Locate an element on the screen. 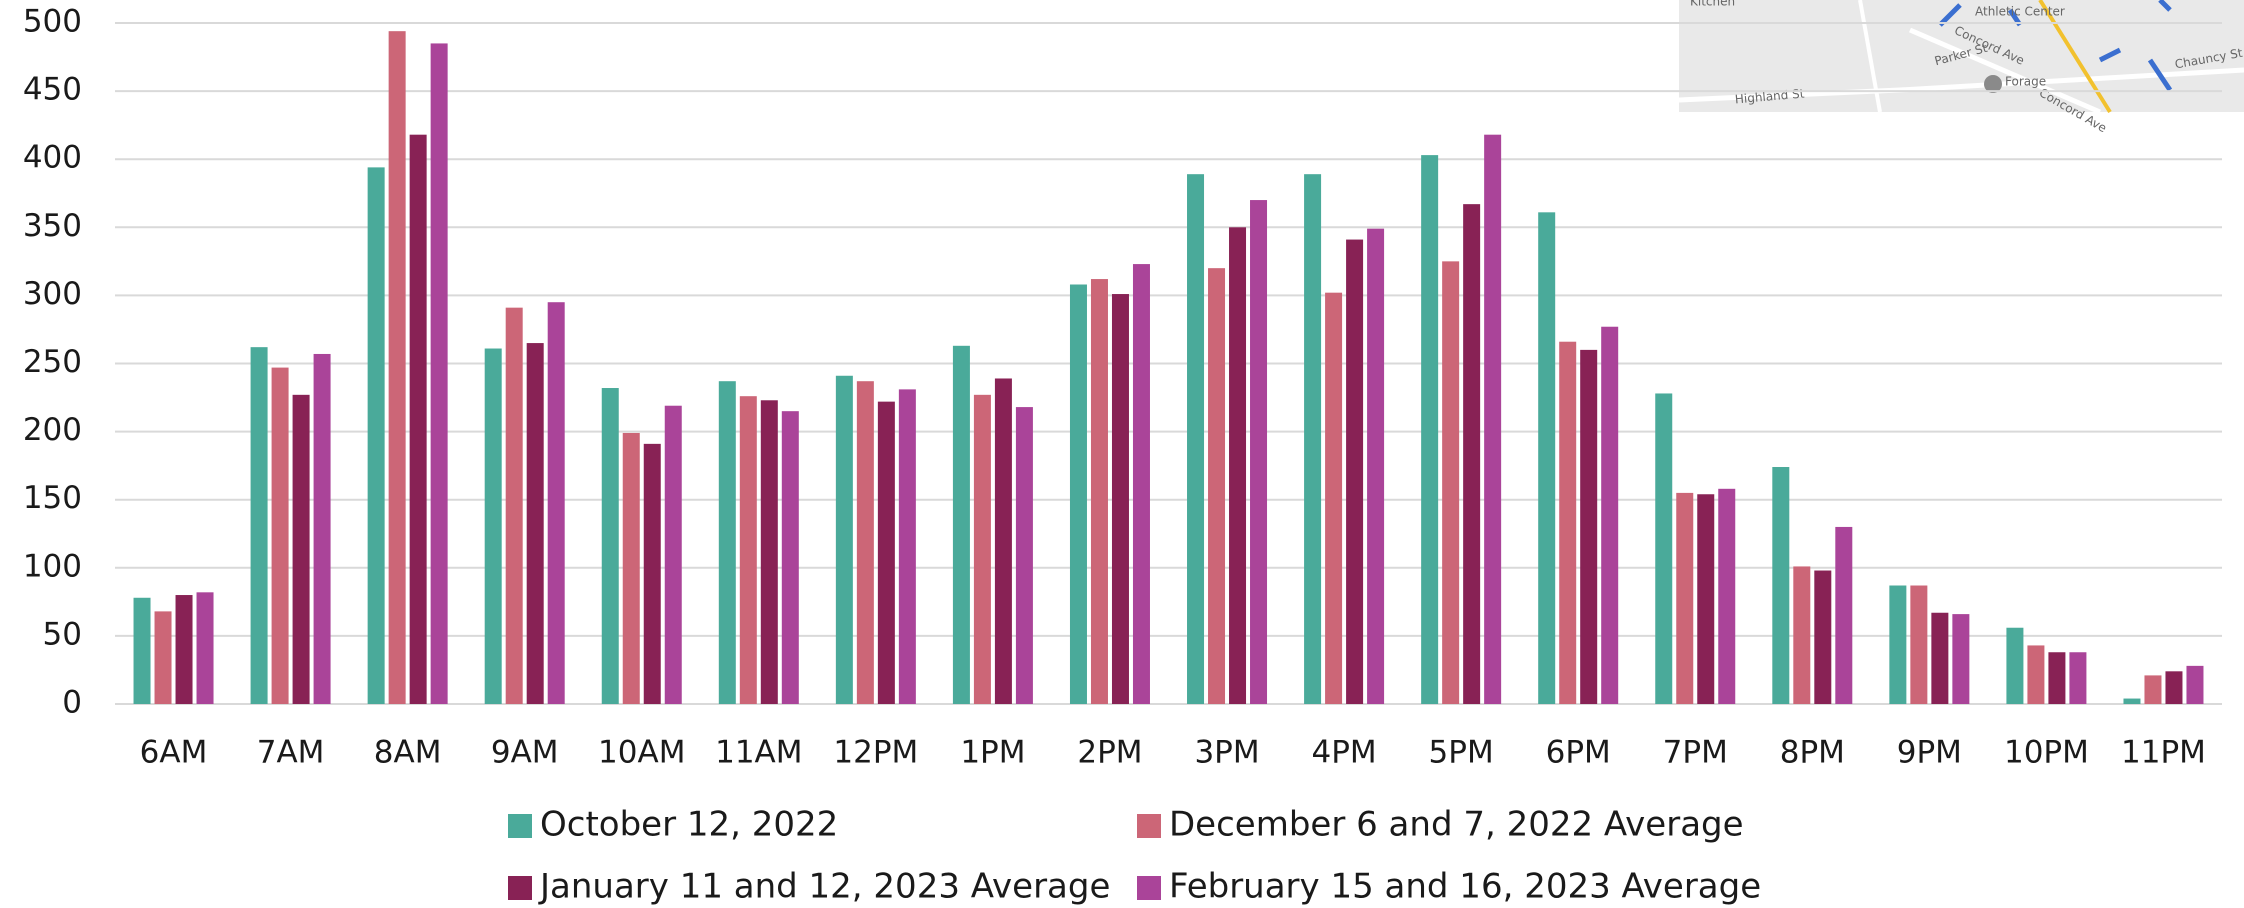 This screenshot has height=908, width=2244. x-tick-label: 5PM is located at coordinates (1461, 753).